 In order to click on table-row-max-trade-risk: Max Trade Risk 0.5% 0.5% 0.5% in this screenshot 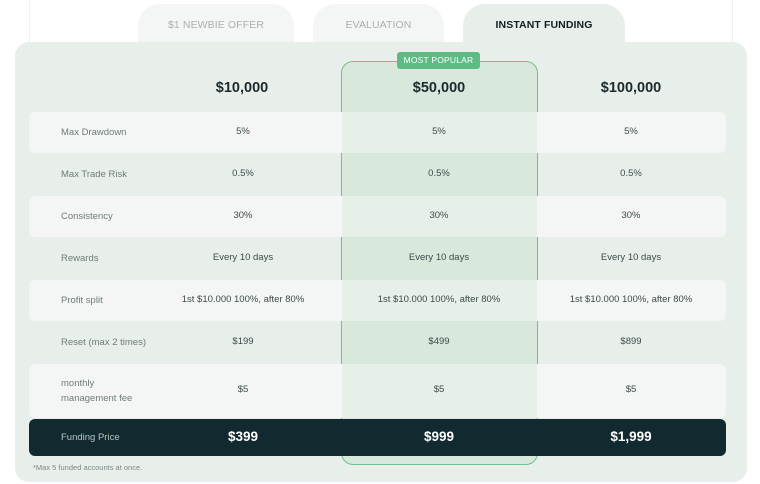, I will do `click(377, 174)`.